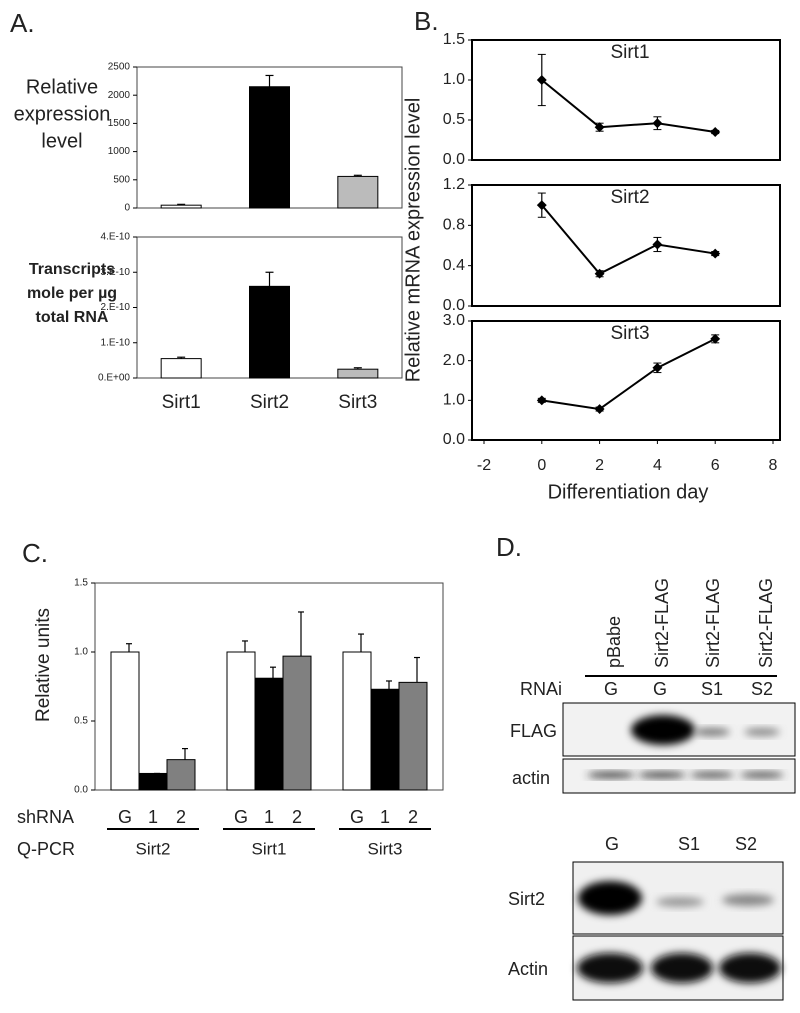  I want to click on blot-row-label: Sirt2, so click(526, 899).